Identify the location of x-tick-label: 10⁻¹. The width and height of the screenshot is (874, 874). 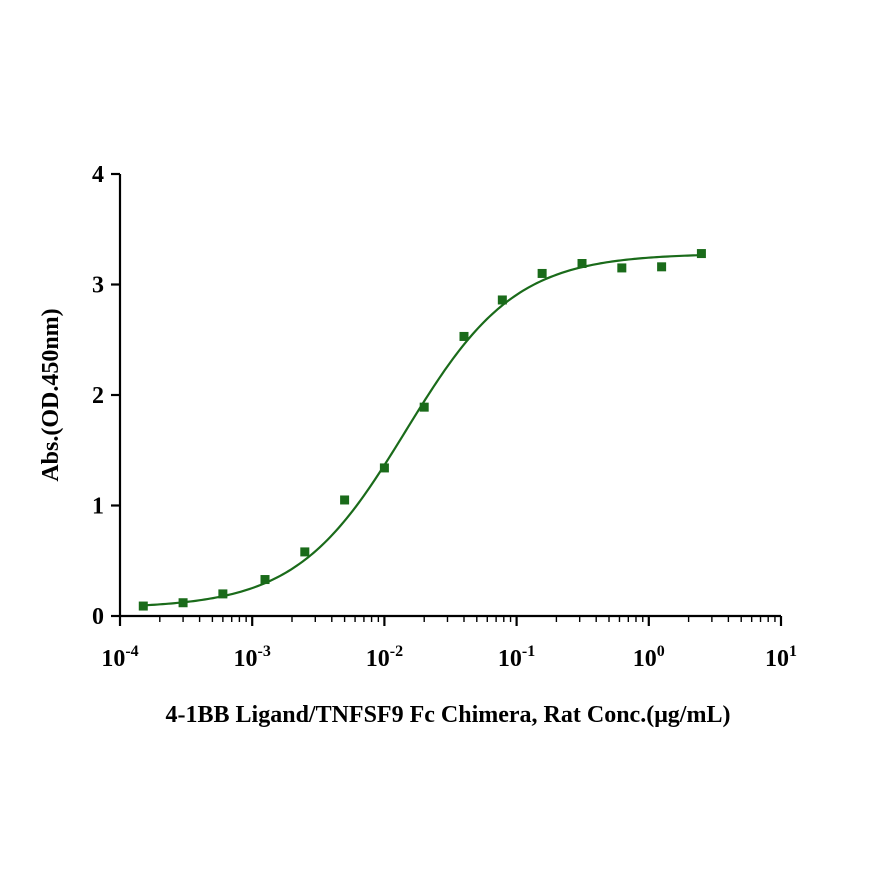
(516, 657).